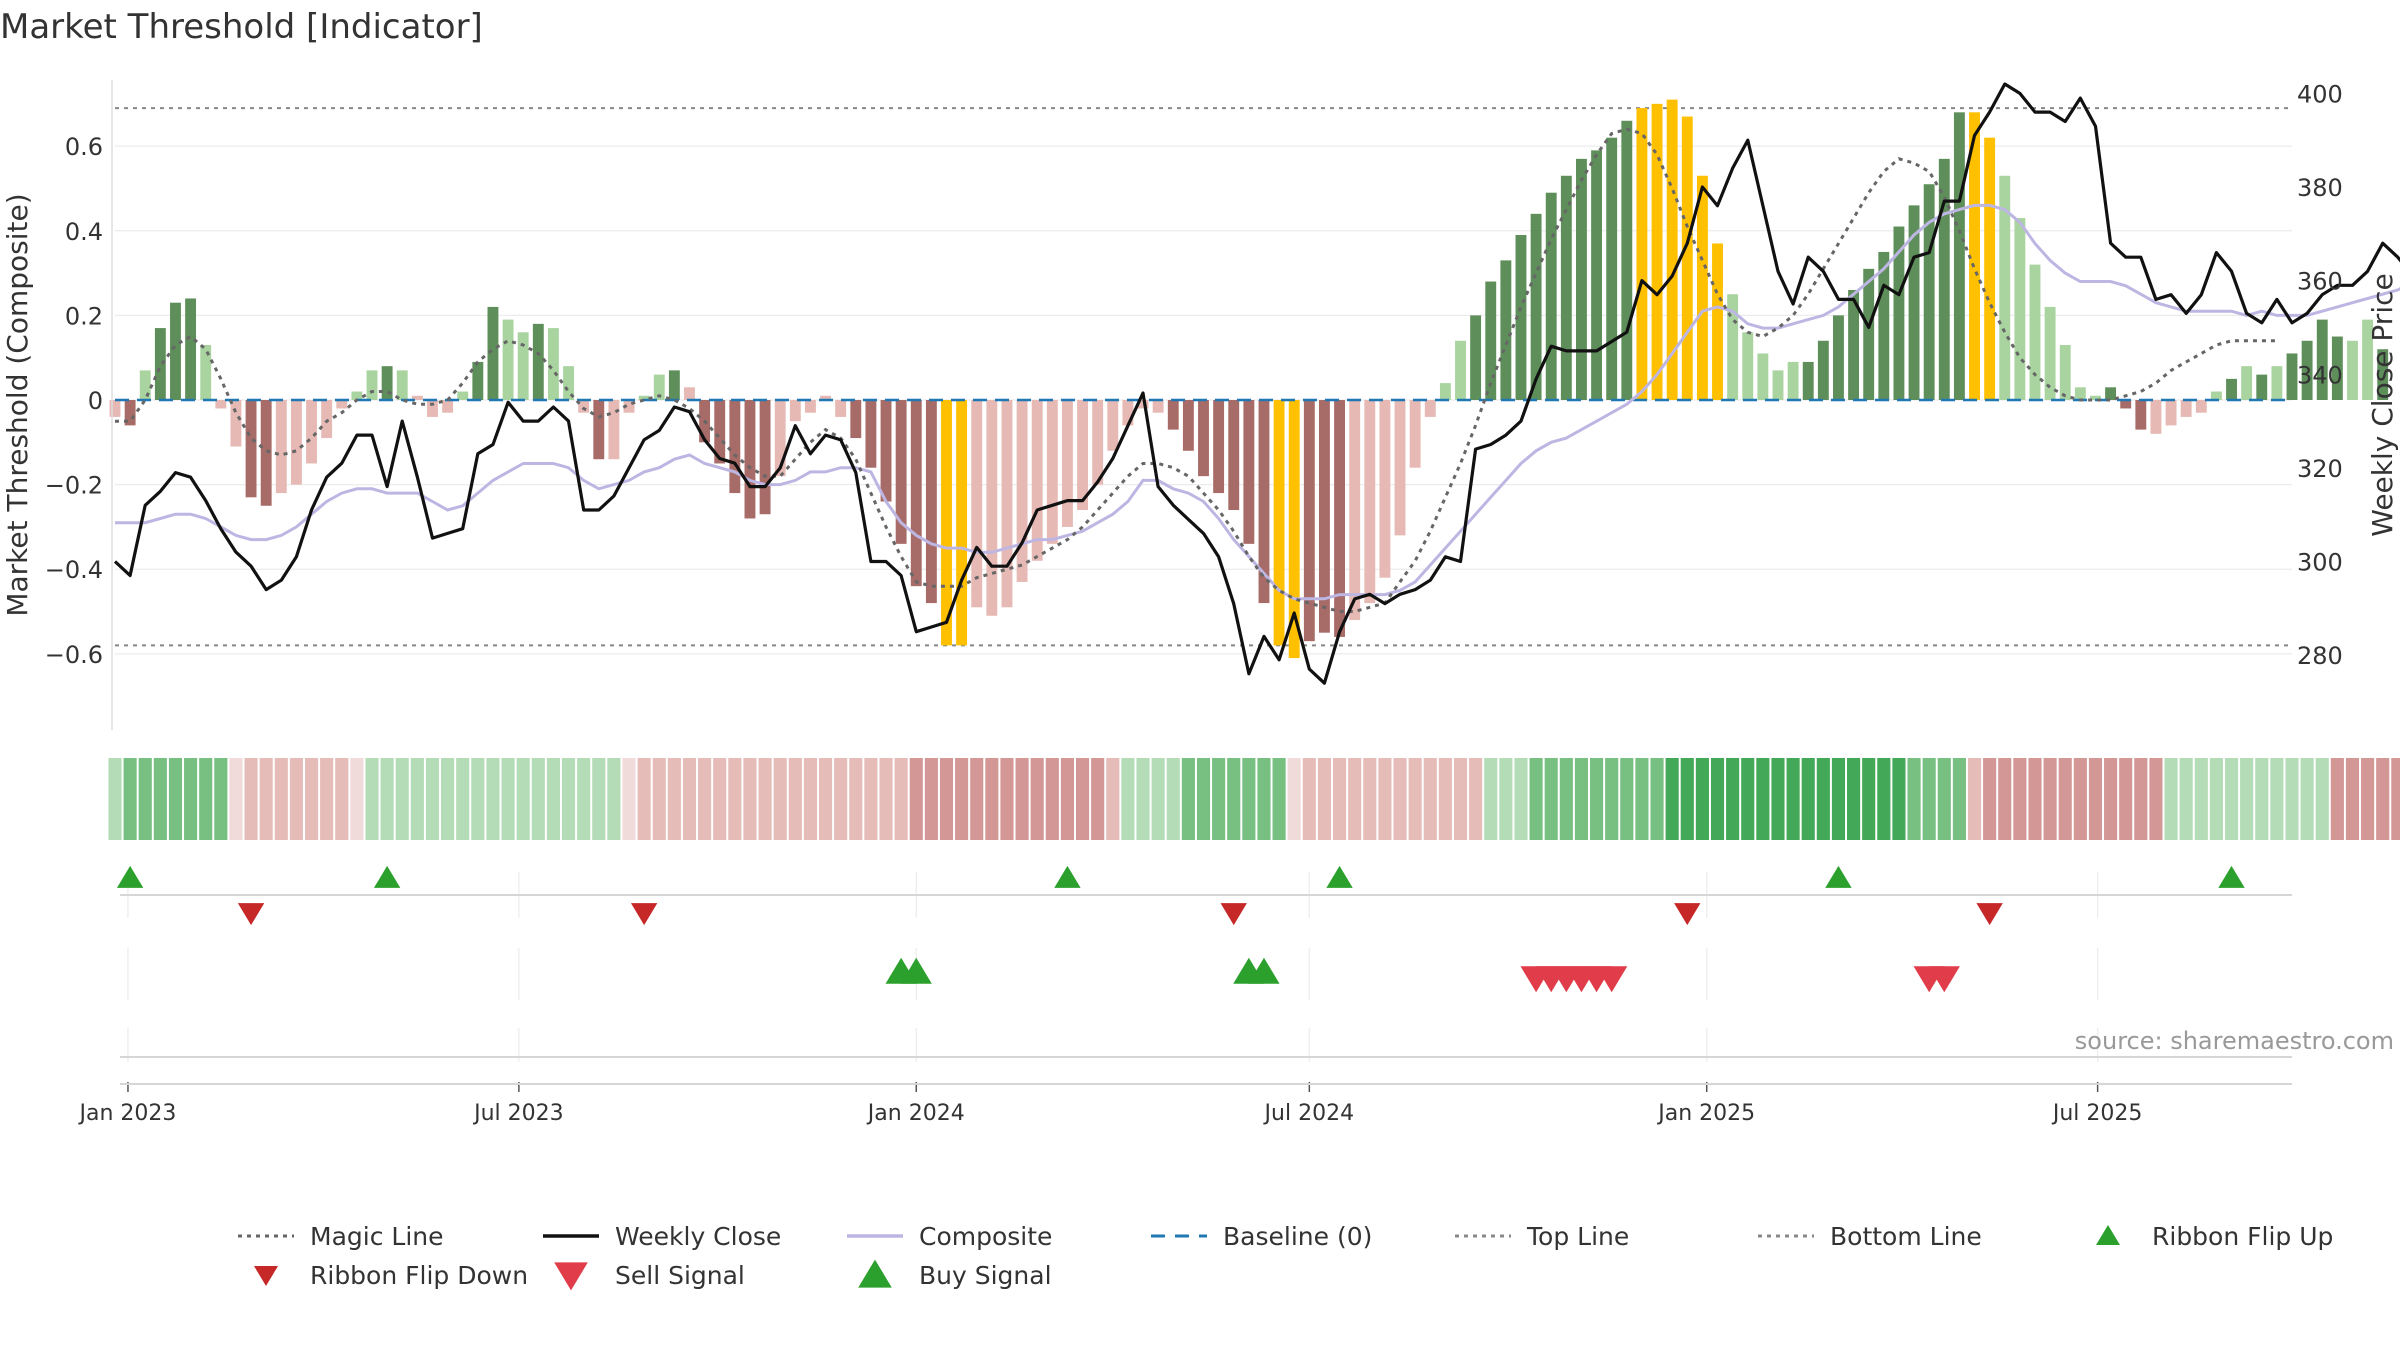  Describe the element at coordinates (985, 1275) in the screenshot. I see `legend-label: Buy Signal` at that location.